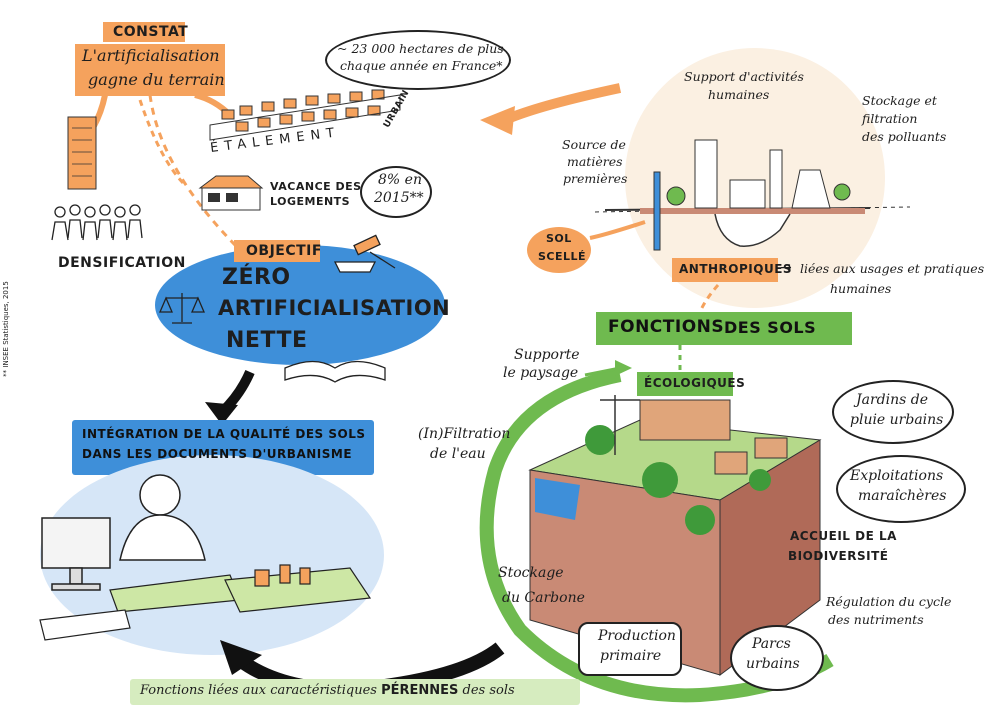  I want to click on hectares-bubble, so click(418, 60).